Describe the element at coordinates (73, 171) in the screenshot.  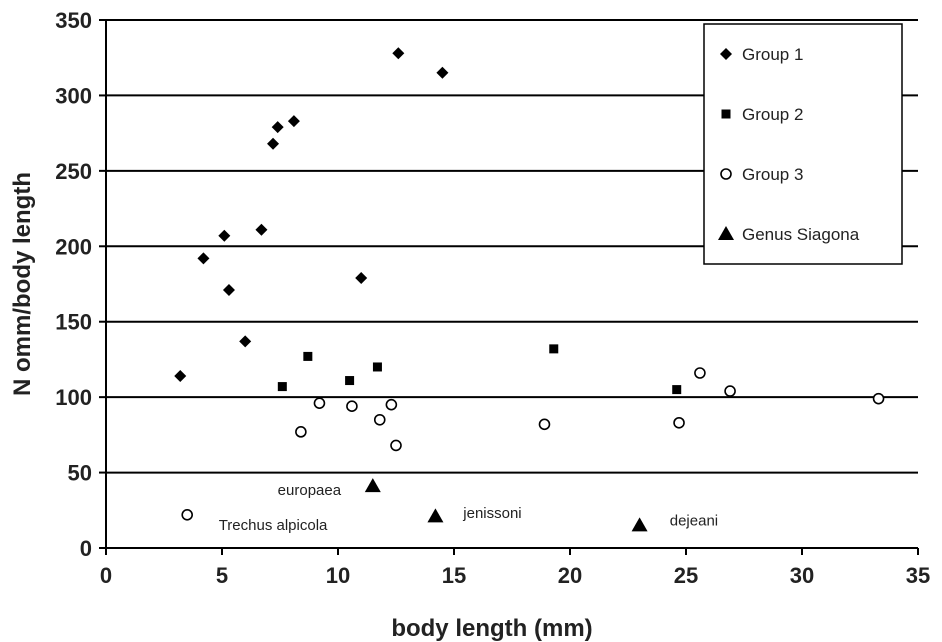
I see `ytick-label-250: 250` at that location.